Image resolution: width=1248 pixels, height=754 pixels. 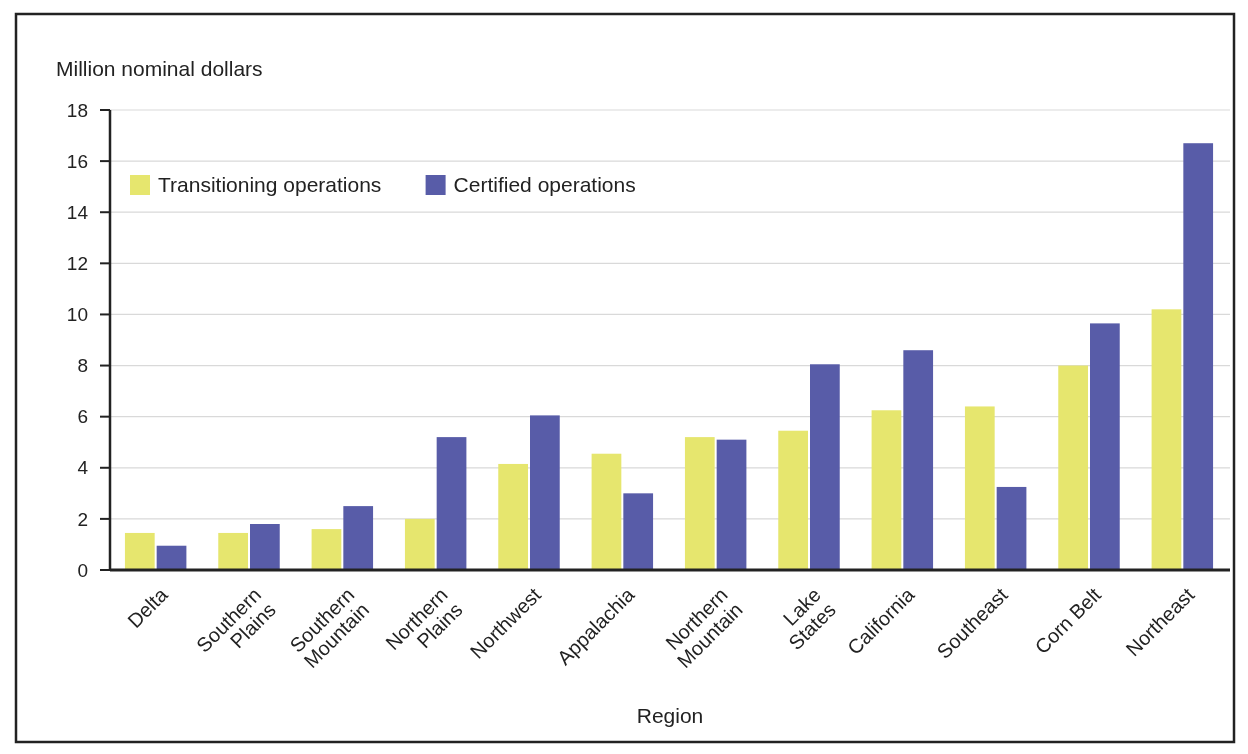 I want to click on x-tick-label: Corn Belt, so click(x=1068, y=621).